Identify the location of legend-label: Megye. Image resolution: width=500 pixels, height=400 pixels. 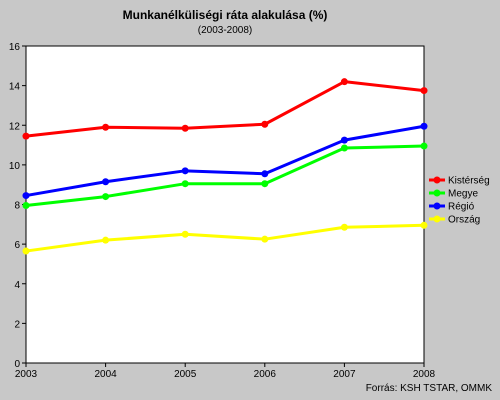
(463, 194).